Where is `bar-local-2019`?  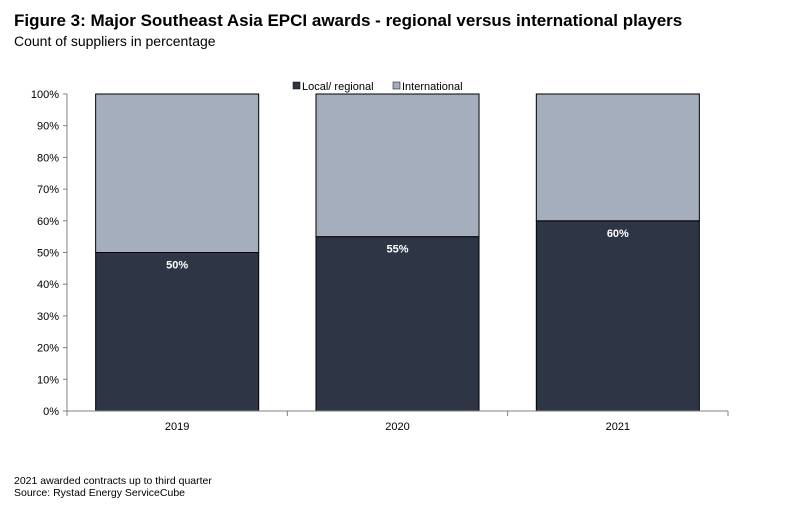
bar-local-2019 is located at coordinates (177, 332).